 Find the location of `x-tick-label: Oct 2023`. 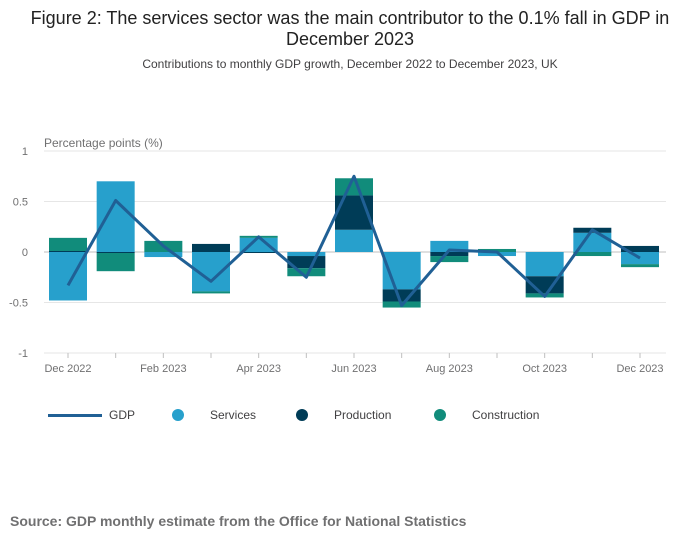

x-tick-label: Oct 2023 is located at coordinates (544, 369).